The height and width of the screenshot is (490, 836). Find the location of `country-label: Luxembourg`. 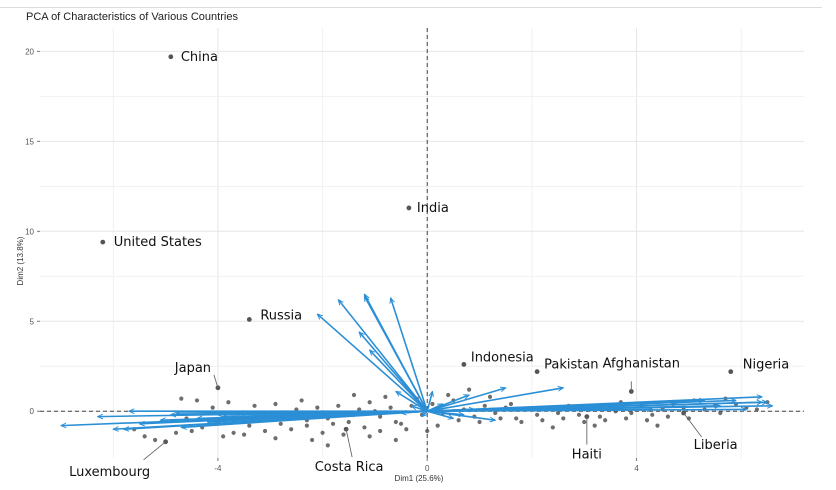

country-label: Luxembourg is located at coordinates (109, 472).